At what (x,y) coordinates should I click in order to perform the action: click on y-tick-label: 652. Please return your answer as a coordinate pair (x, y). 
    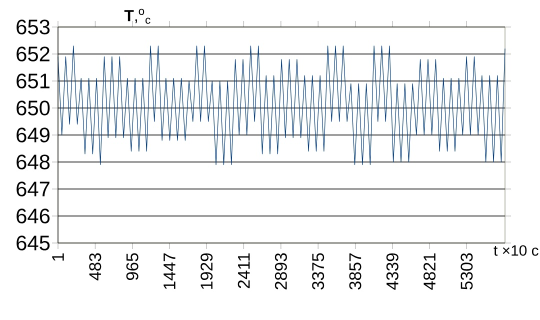
    Looking at the image, I should click on (33, 54).